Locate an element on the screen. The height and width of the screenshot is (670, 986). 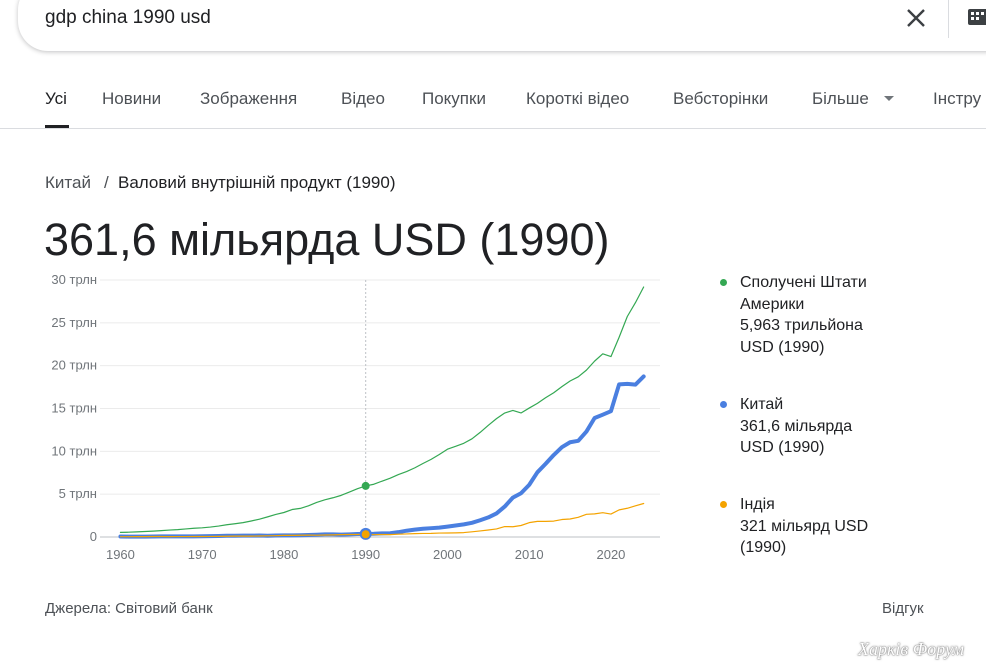
tab: Зображення is located at coordinates (249, 98).